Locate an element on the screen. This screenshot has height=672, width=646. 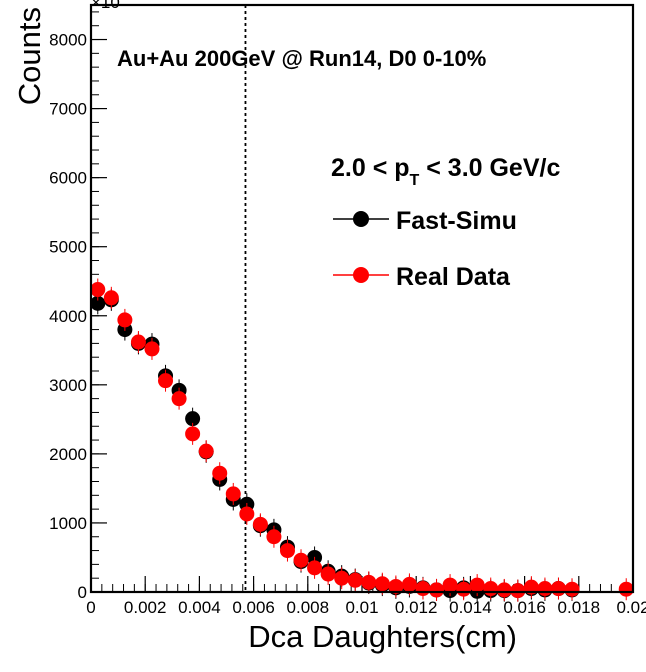
y-tick-label: 4000 is located at coordinates (68, 316).